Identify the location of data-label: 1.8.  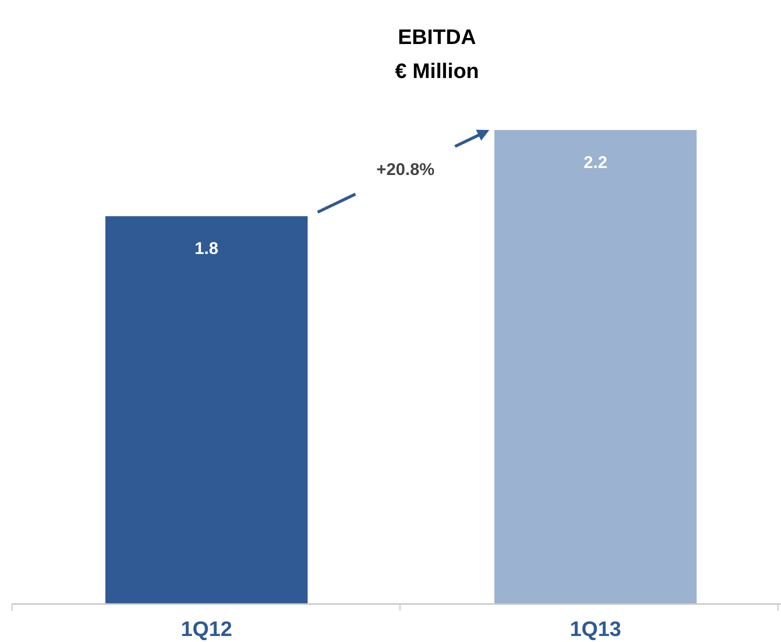
(206, 248).